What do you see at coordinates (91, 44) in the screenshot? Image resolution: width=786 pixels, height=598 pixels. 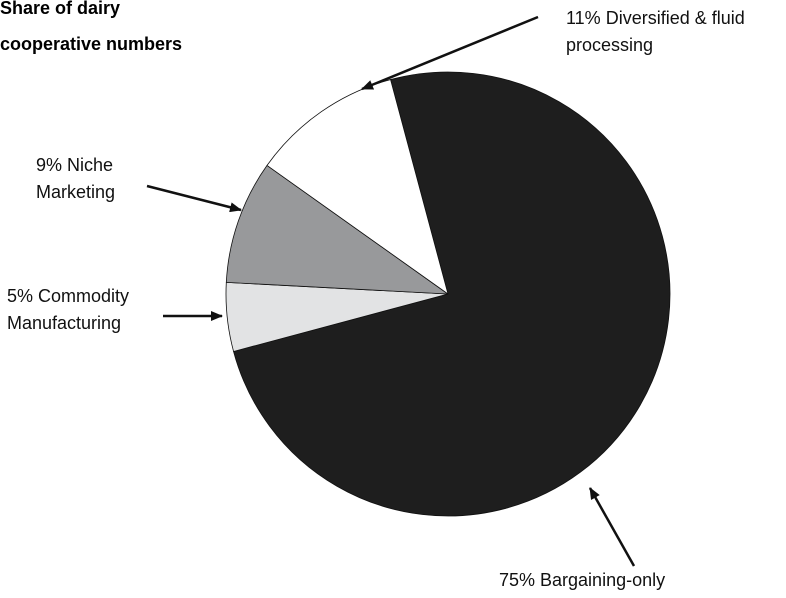 I see `chart-title-line-2: cooperative numbers` at bounding box center [91, 44].